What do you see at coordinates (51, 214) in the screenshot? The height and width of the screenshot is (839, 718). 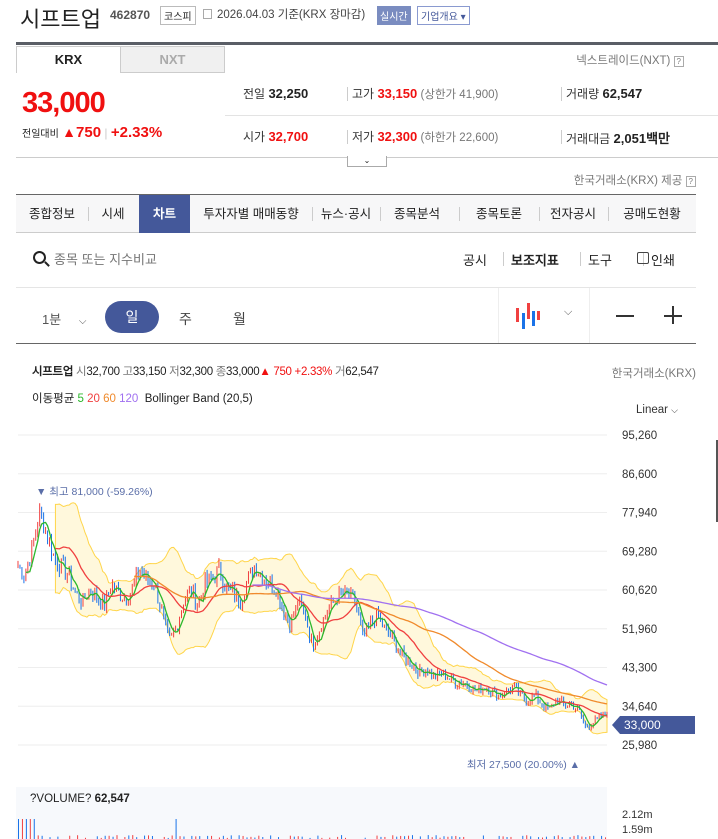 I see `nav-tab-0: 종합정보` at bounding box center [51, 214].